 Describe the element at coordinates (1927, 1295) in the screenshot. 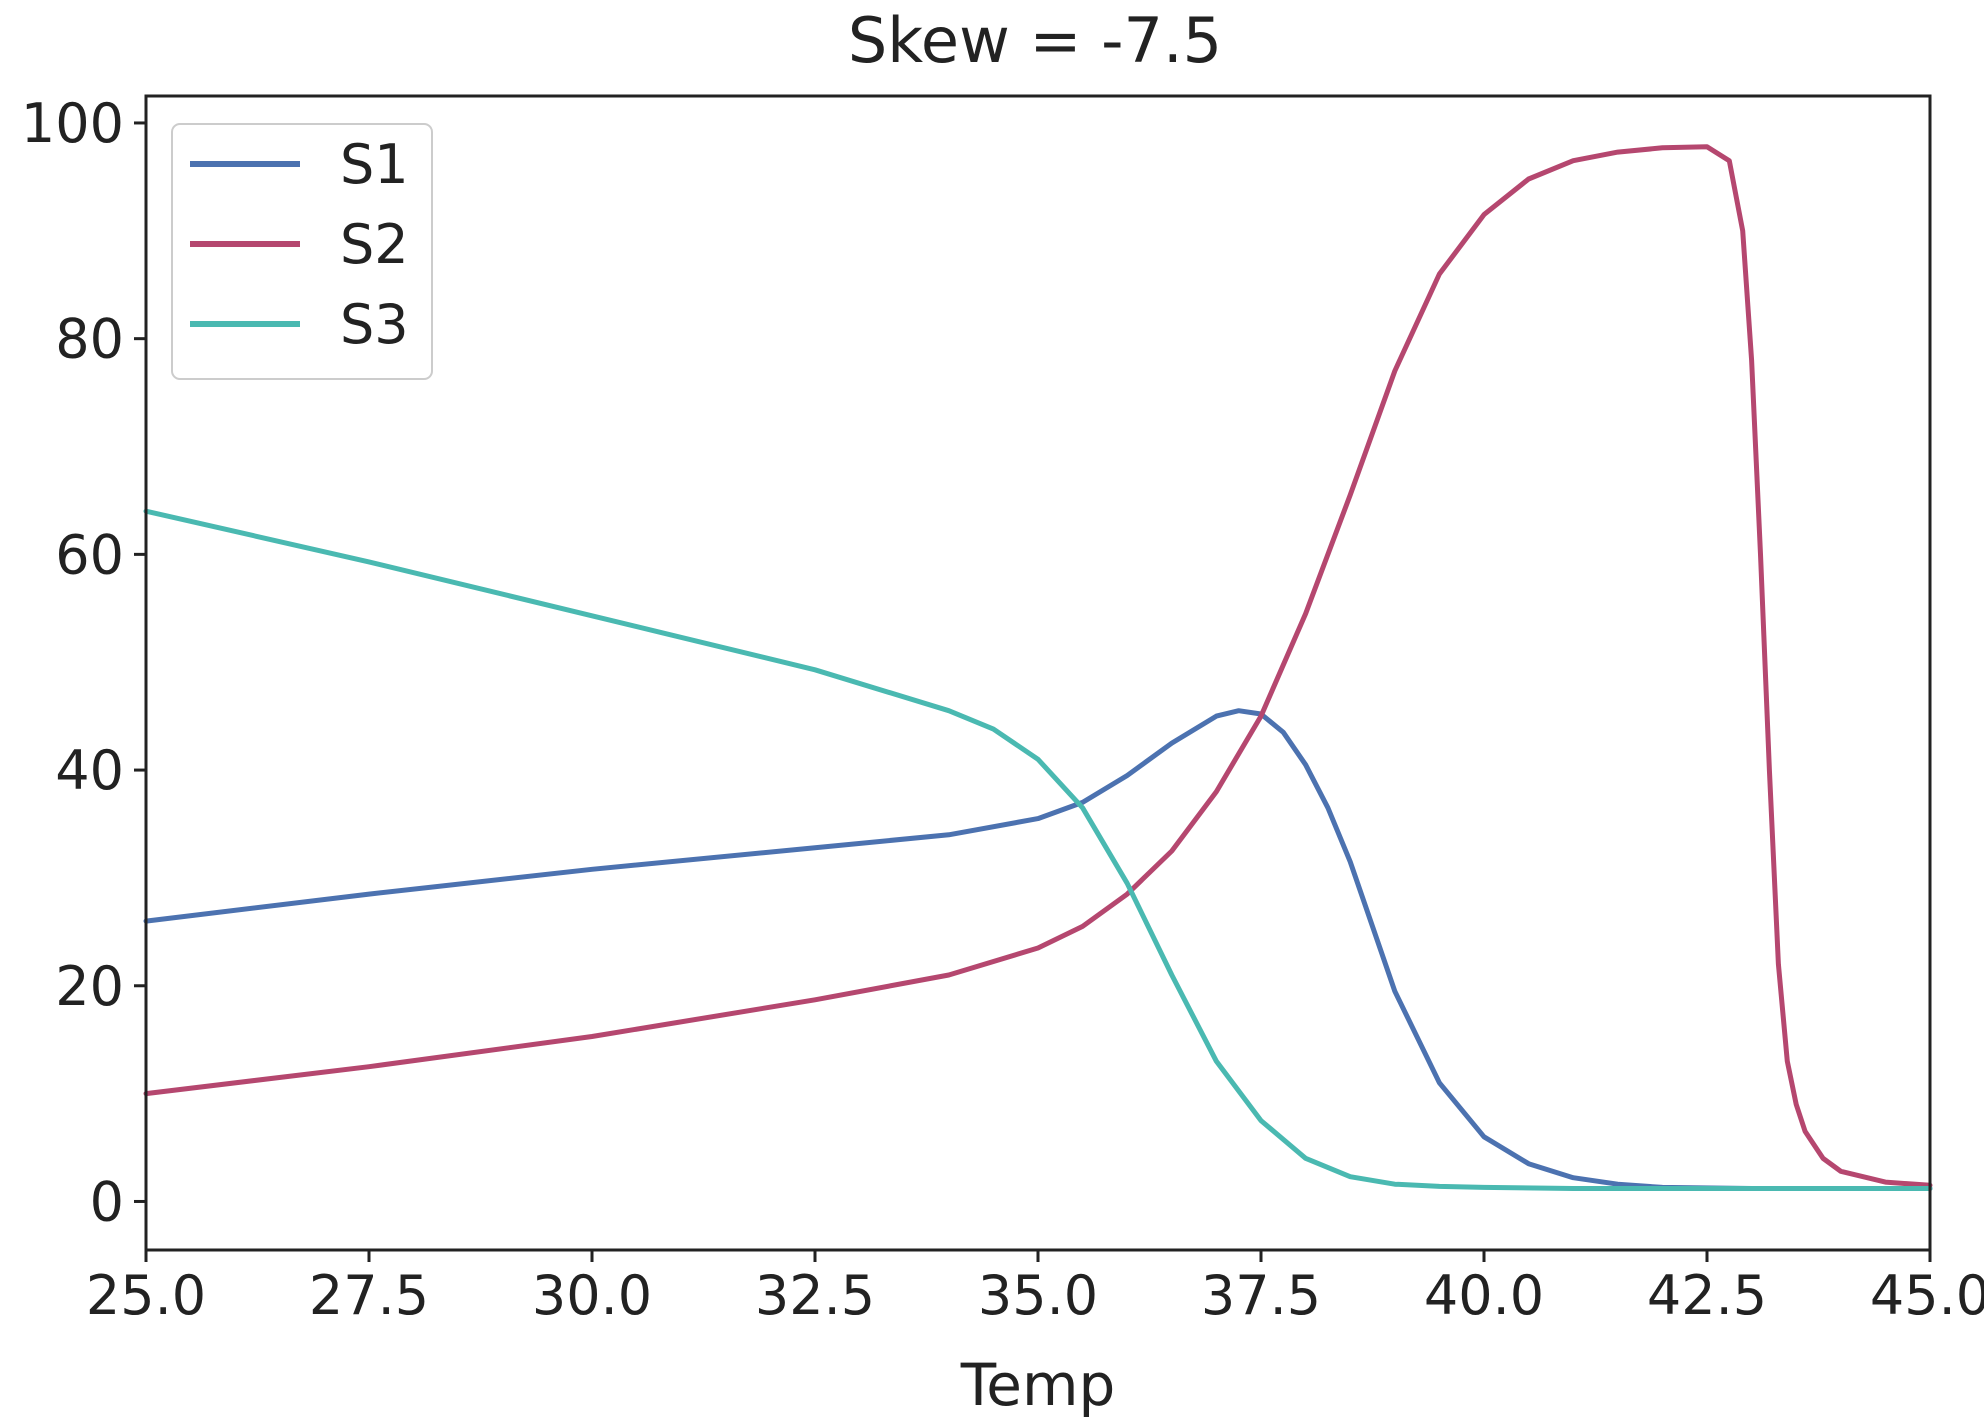

I see `x-tick-label: 45.0` at that location.